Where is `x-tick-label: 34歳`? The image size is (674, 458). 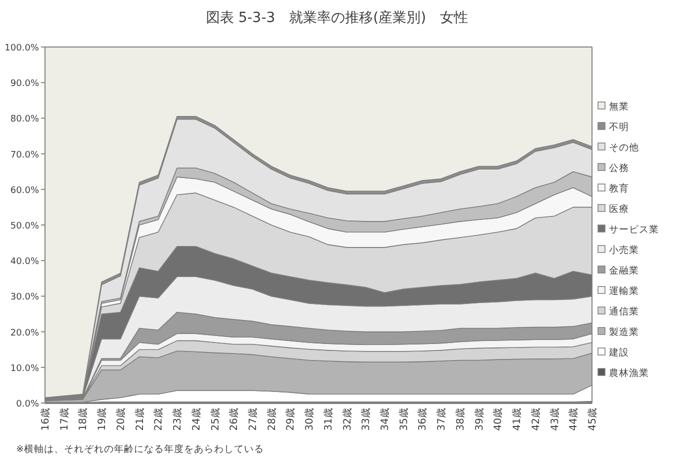 x-tick-label: 34歳 is located at coordinates (385, 419).